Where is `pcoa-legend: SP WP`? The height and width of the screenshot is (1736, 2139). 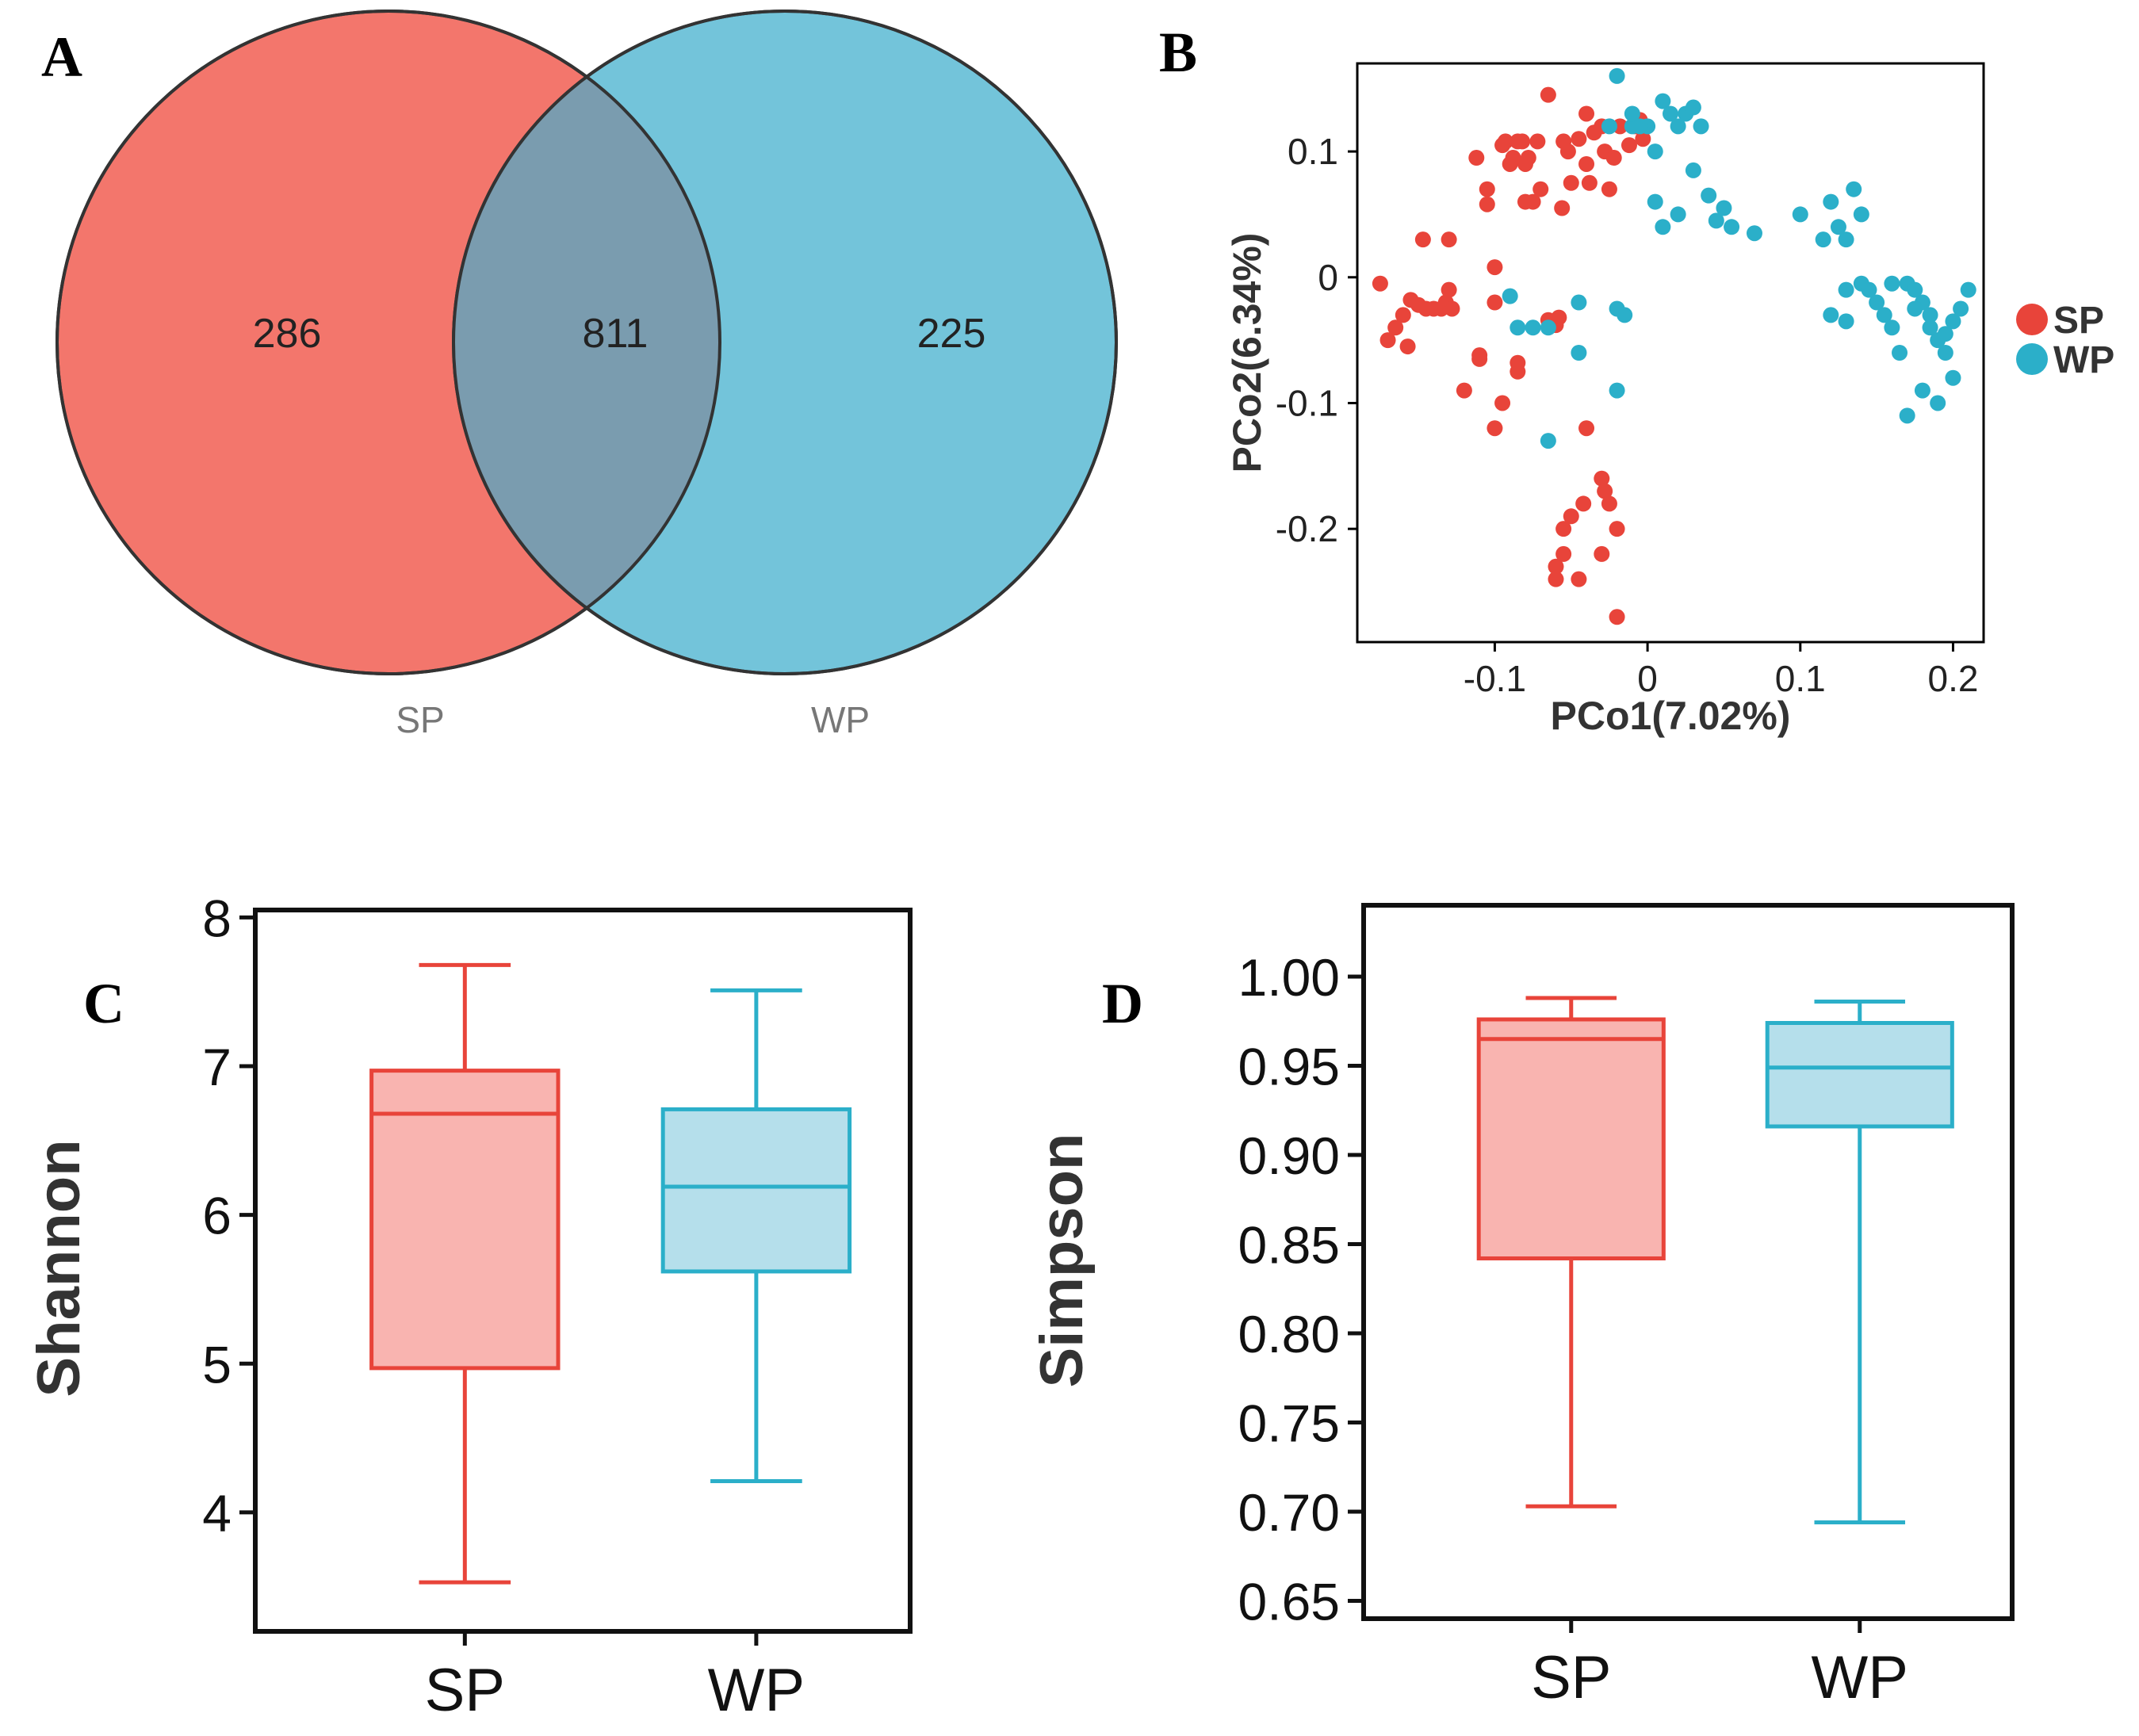
pcoa-legend: SP WP is located at coordinates (2065, 340).